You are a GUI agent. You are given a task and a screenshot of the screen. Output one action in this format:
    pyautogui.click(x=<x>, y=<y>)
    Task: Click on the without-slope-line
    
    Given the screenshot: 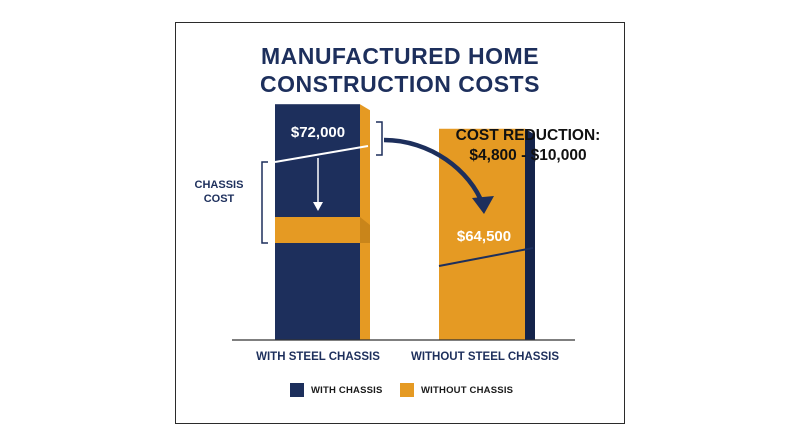 What is the action you would take?
    pyautogui.click(x=486, y=257)
    